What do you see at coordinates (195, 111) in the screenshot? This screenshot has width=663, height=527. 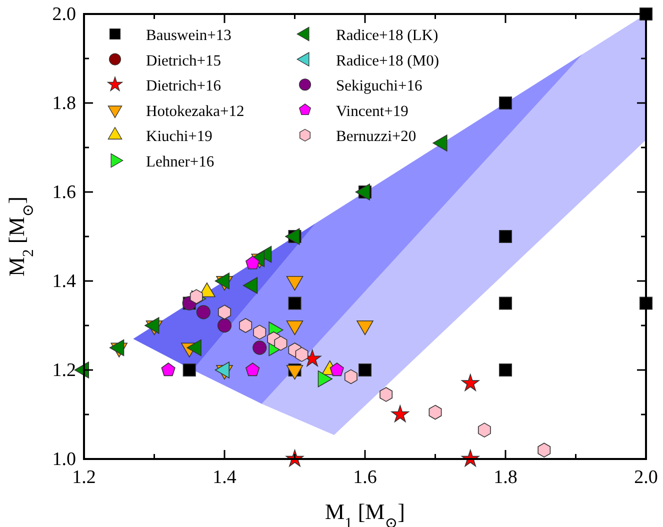 I see `legend-label: Hotokezaka+12` at bounding box center [195, 111].